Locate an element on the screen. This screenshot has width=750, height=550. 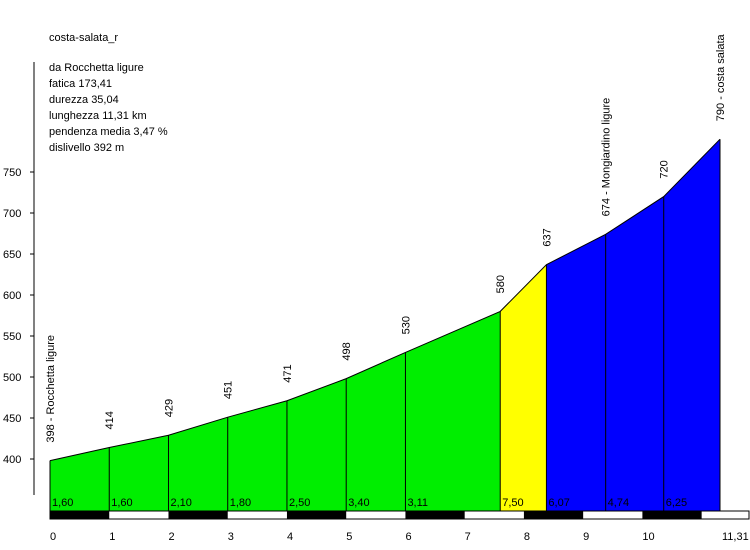
point-label-5: 498 is located at coordinates (347, 351).